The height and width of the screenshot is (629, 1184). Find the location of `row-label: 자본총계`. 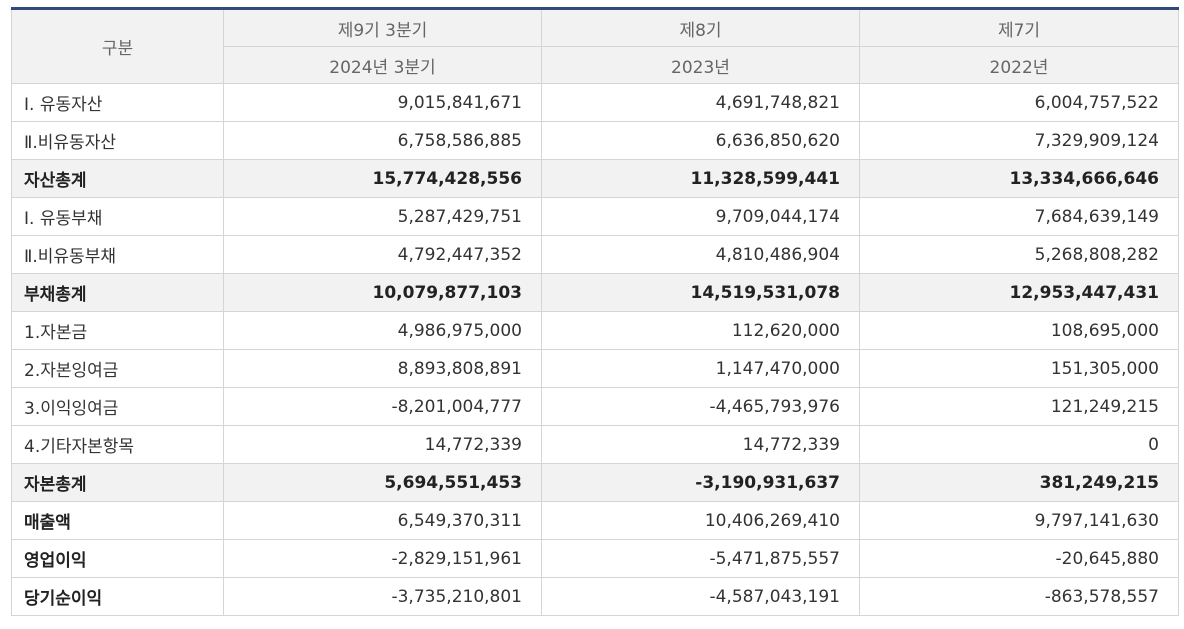

row-label: 자본총계 is located at coordinates (117, 482).